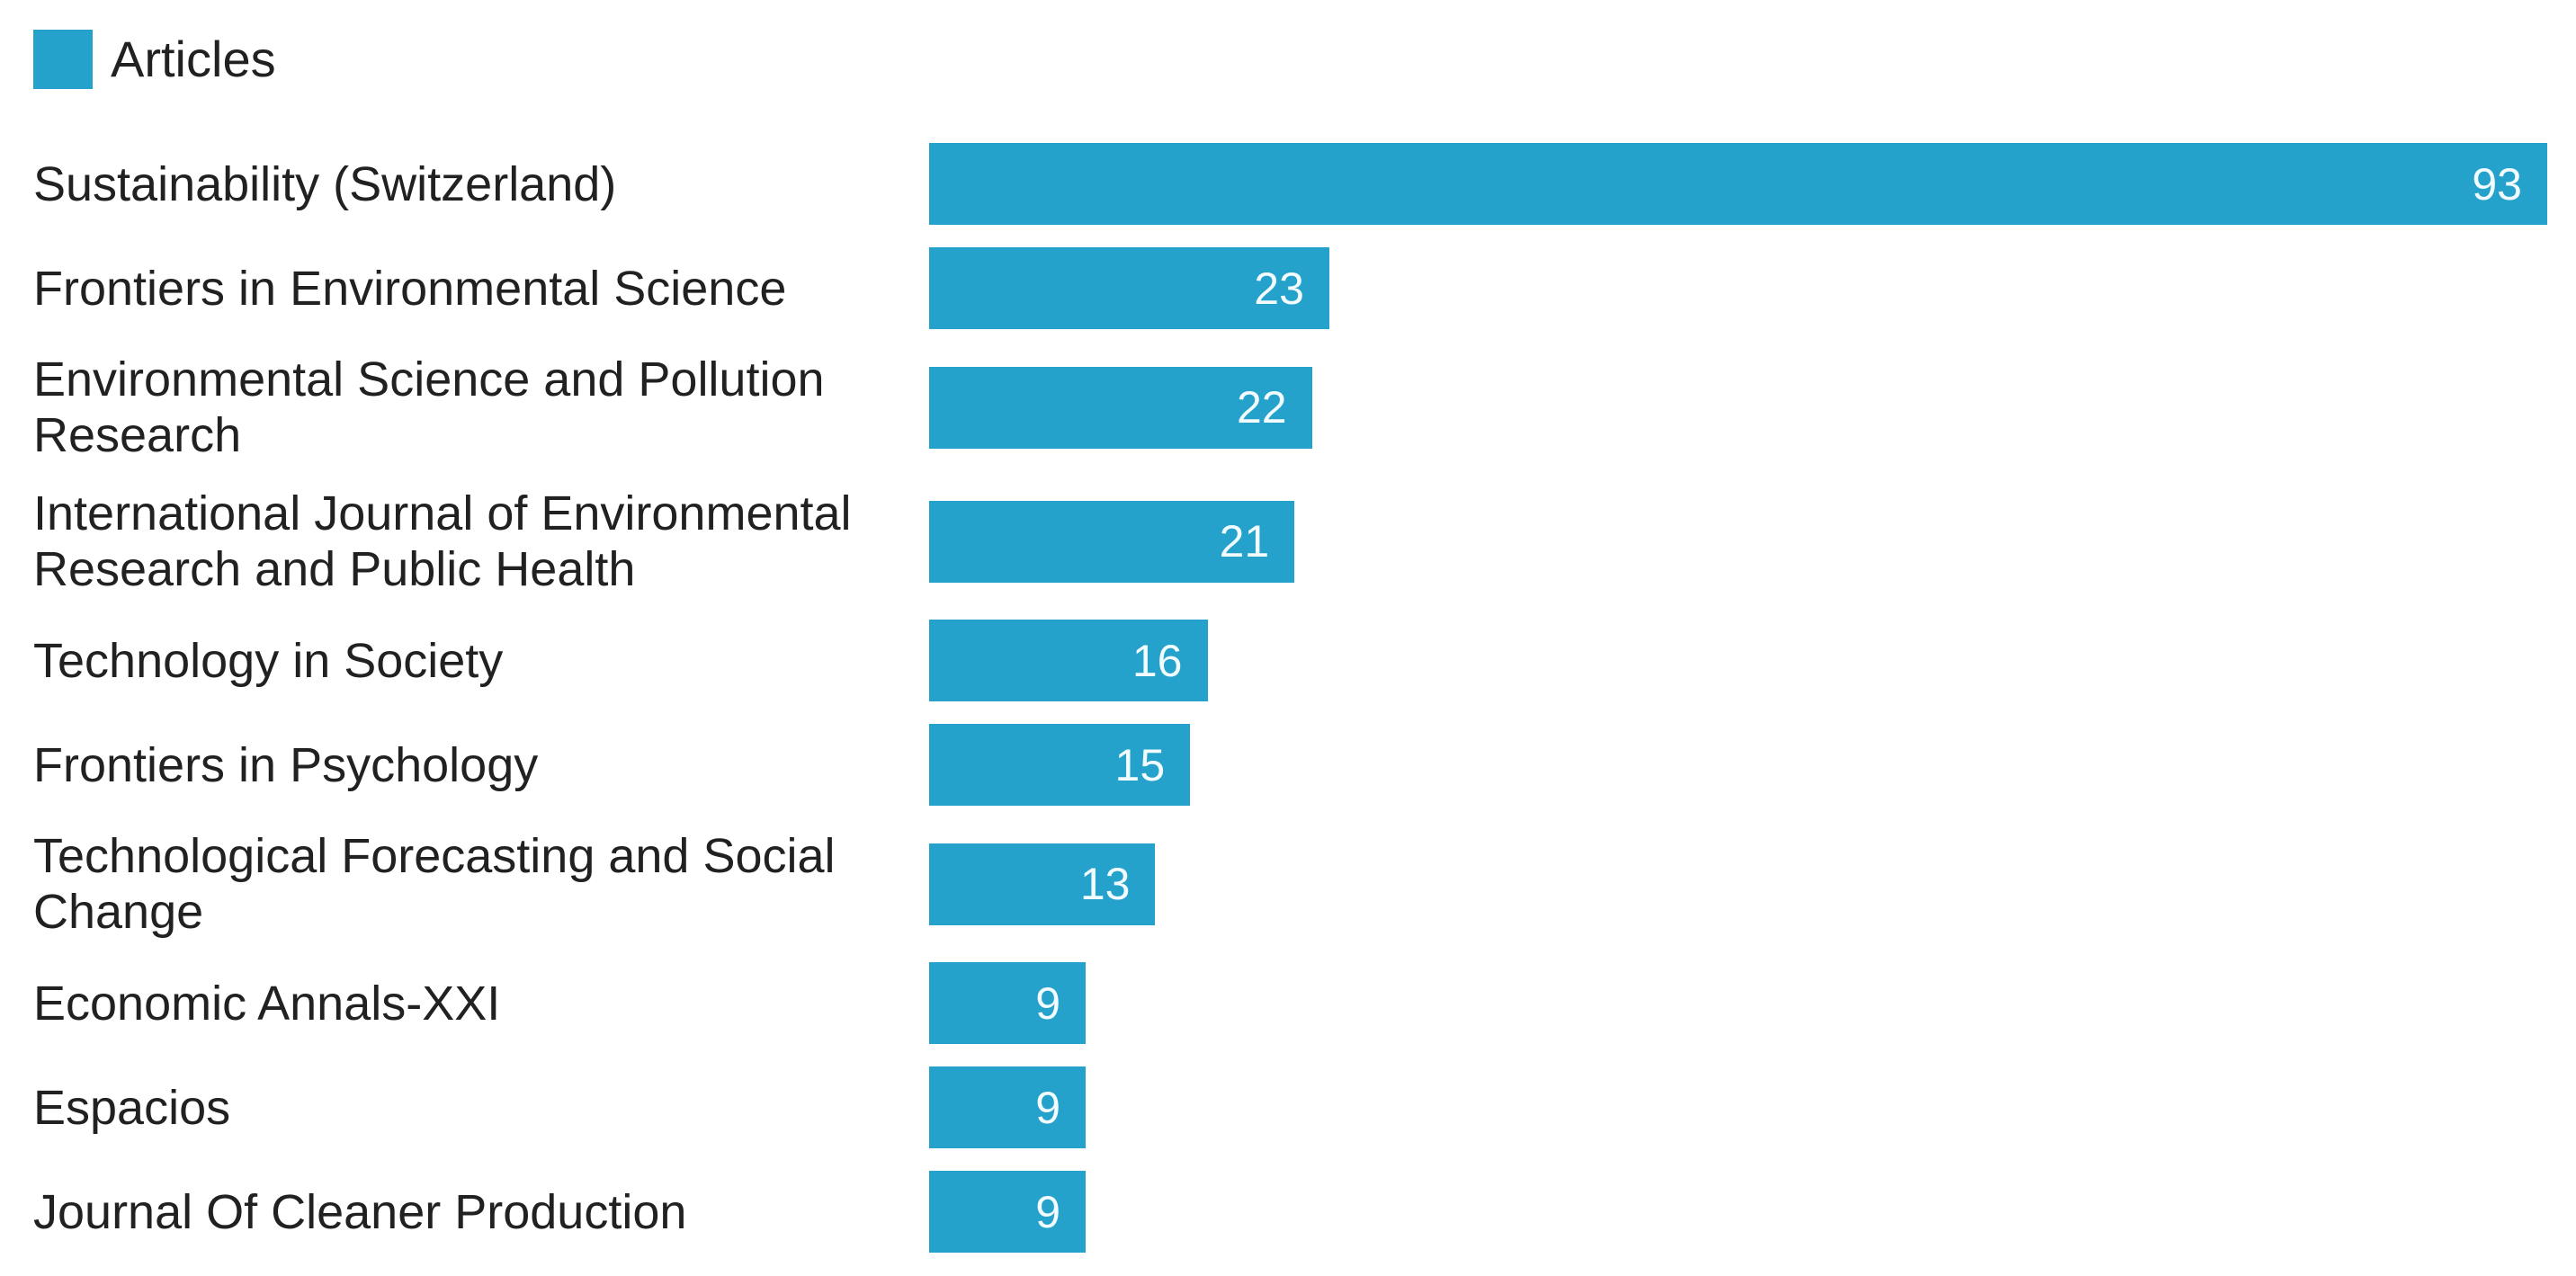  What do you see at coordinates (1738, 884) in the screenshot?
I see `bar-track: 13` at bounding box center [1738, 884].